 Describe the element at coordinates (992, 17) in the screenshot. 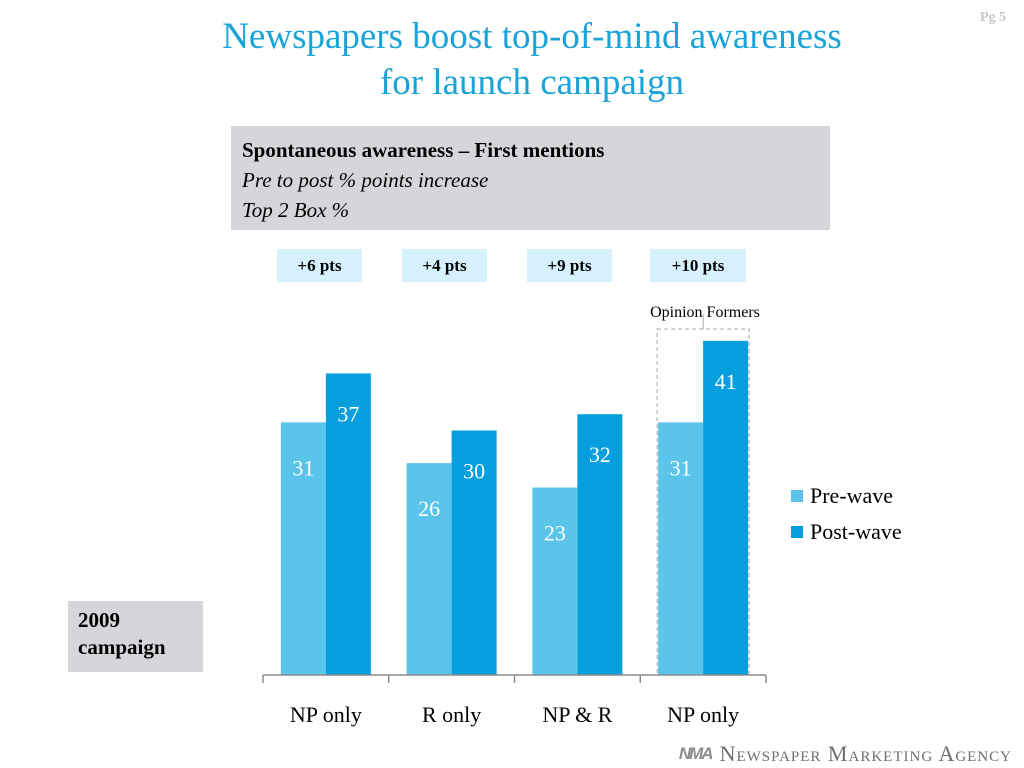

I see `page-number: Pg 5` at that location.